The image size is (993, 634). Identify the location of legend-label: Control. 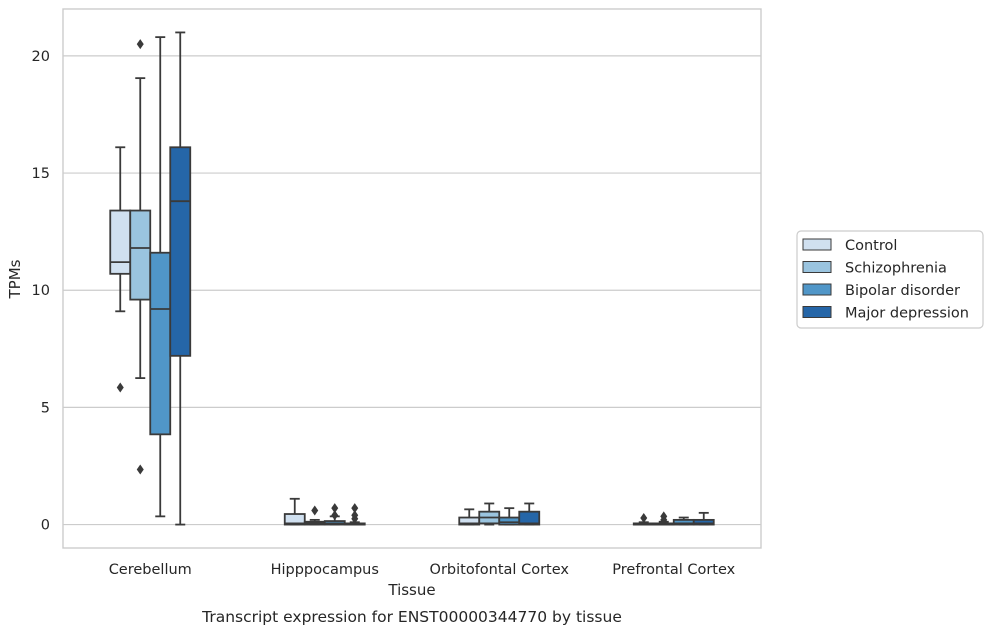
(871, 246).